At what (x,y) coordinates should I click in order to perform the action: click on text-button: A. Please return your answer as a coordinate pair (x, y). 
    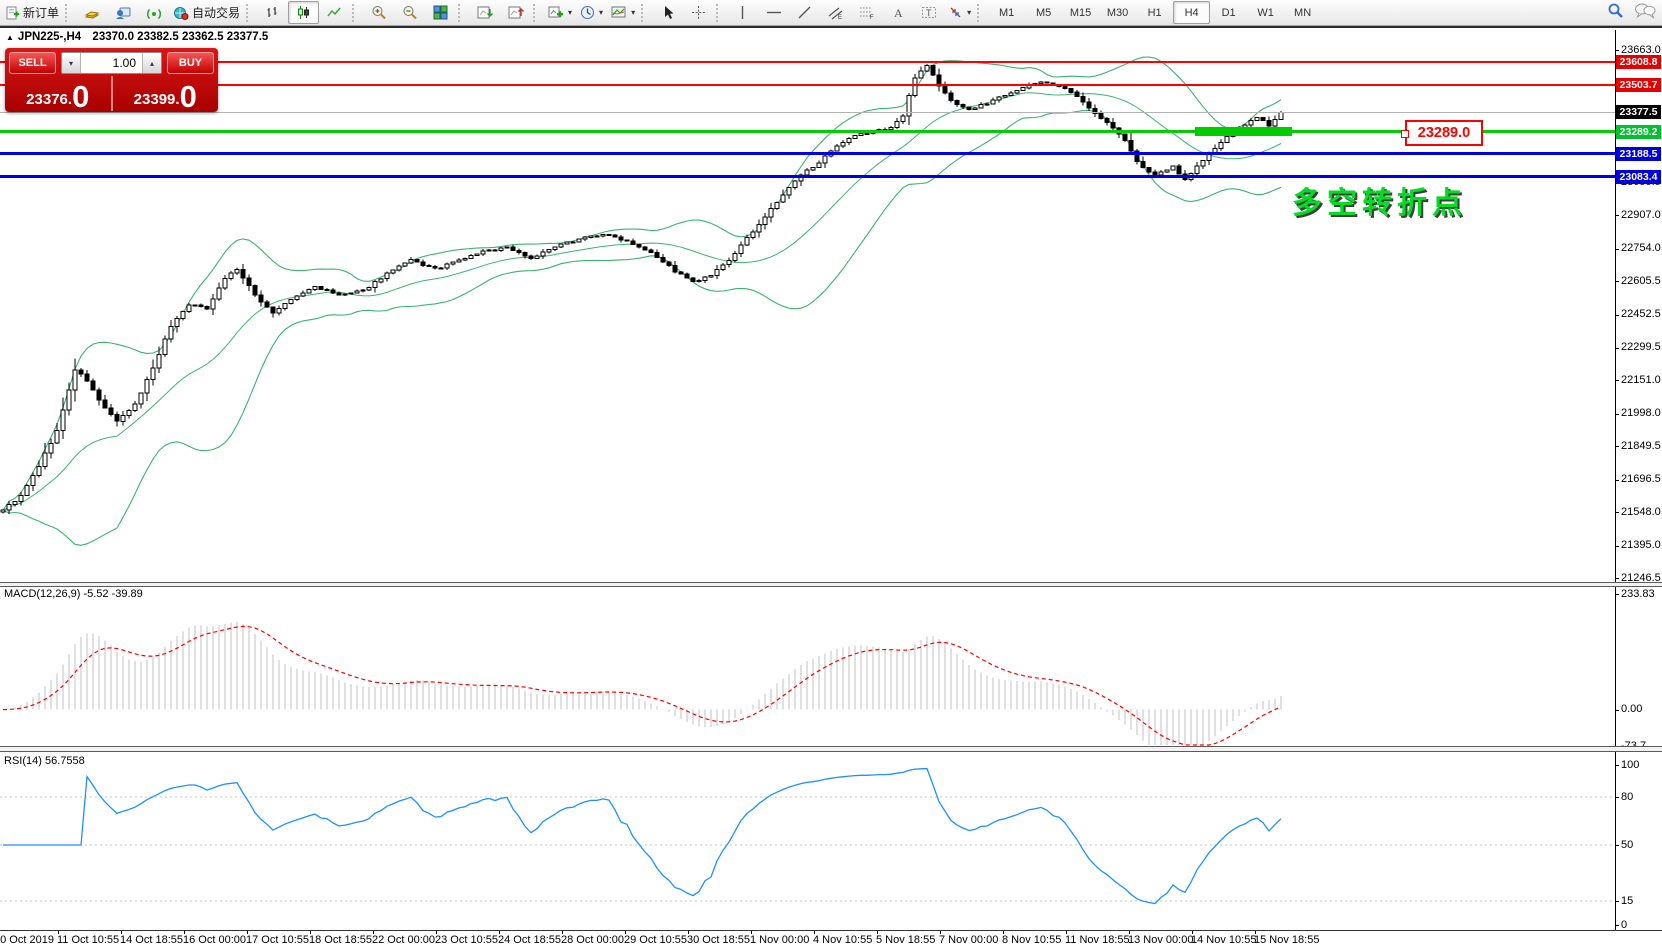
    Looking at the image, I should click on (897, 12).